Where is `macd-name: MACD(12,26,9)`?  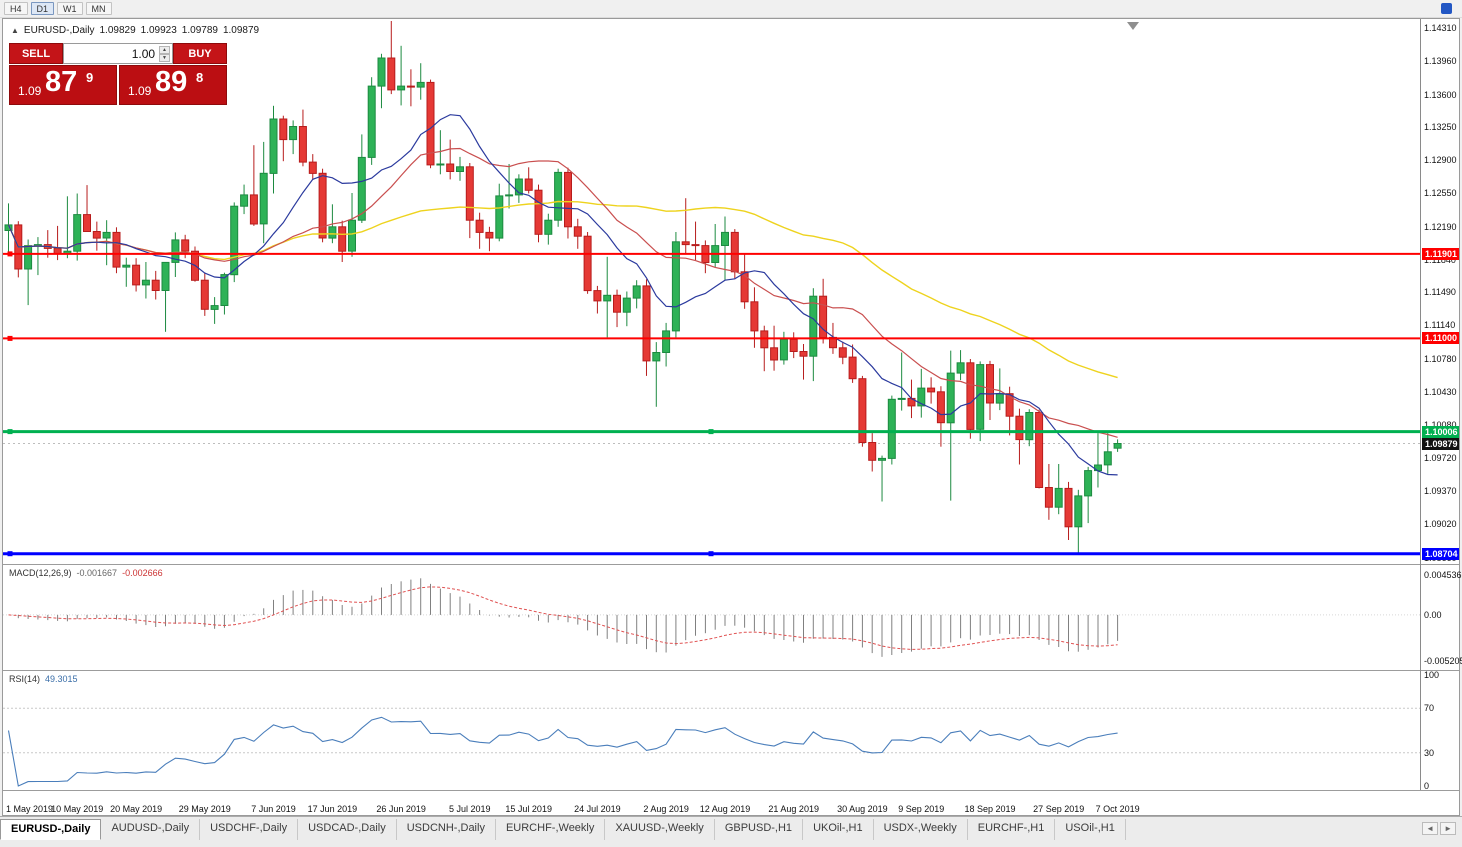
macd-name: MACD(12,26,9) is located at coordinates (40, 573).